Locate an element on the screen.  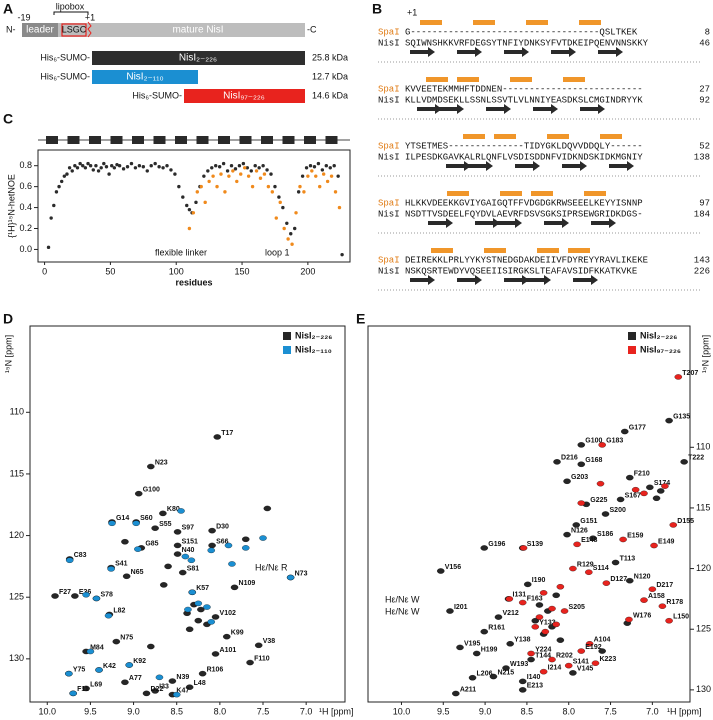
helix-mark is located at coordinates (611, 136).